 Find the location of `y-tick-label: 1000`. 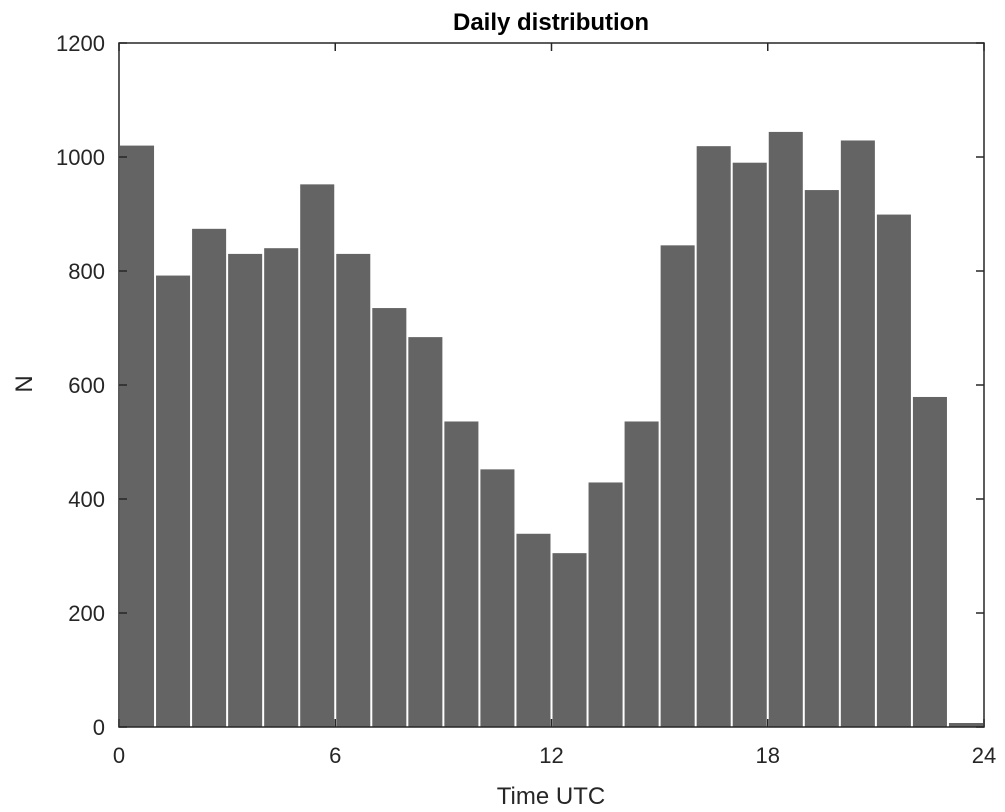

y-tick-label: 1000 is located at coordinates (80, 157).